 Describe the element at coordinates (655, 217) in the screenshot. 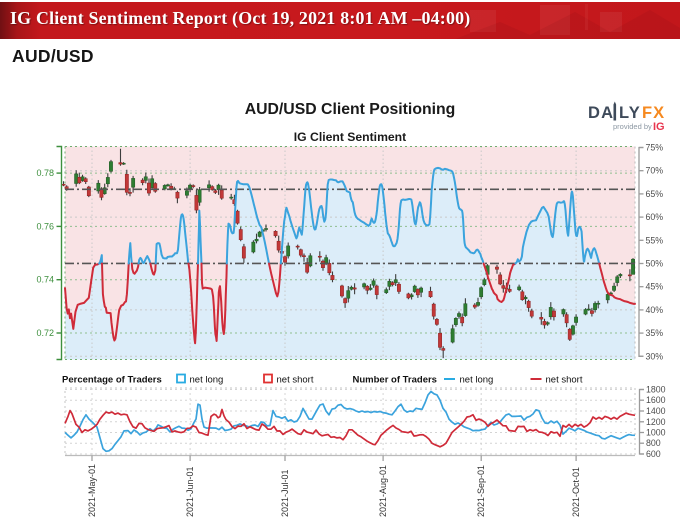

I see `svg-text: 60%` at that location.